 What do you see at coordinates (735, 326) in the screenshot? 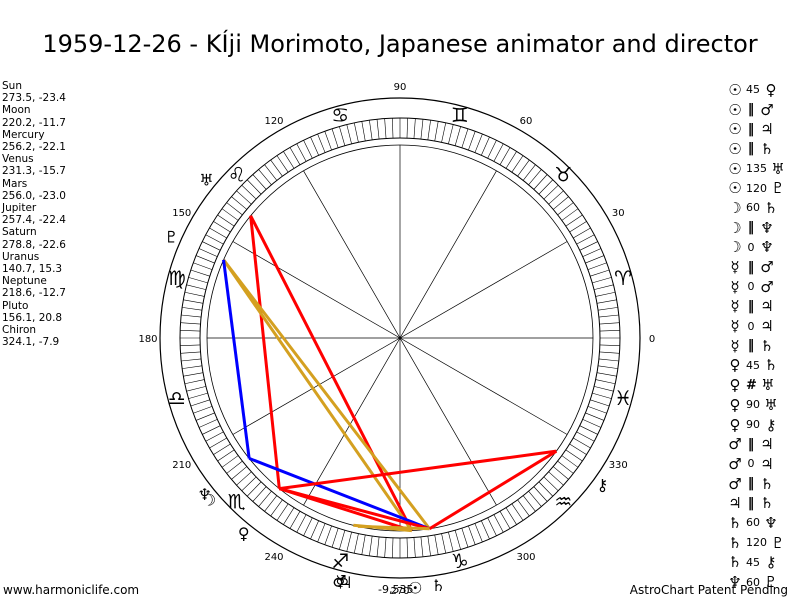
I see `aspect-planet-1: ☿` at bounding box center [735, 326].